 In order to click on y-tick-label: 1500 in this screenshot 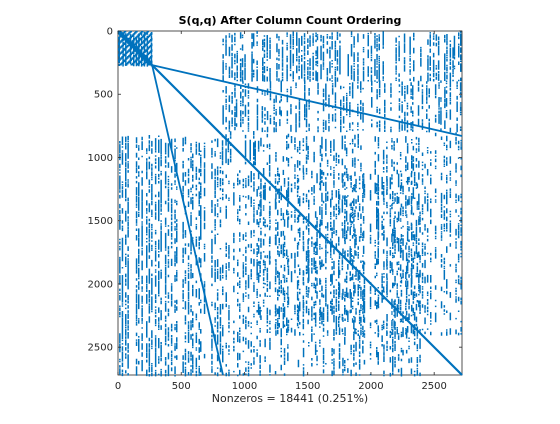, I will do `click(100, 221)`.